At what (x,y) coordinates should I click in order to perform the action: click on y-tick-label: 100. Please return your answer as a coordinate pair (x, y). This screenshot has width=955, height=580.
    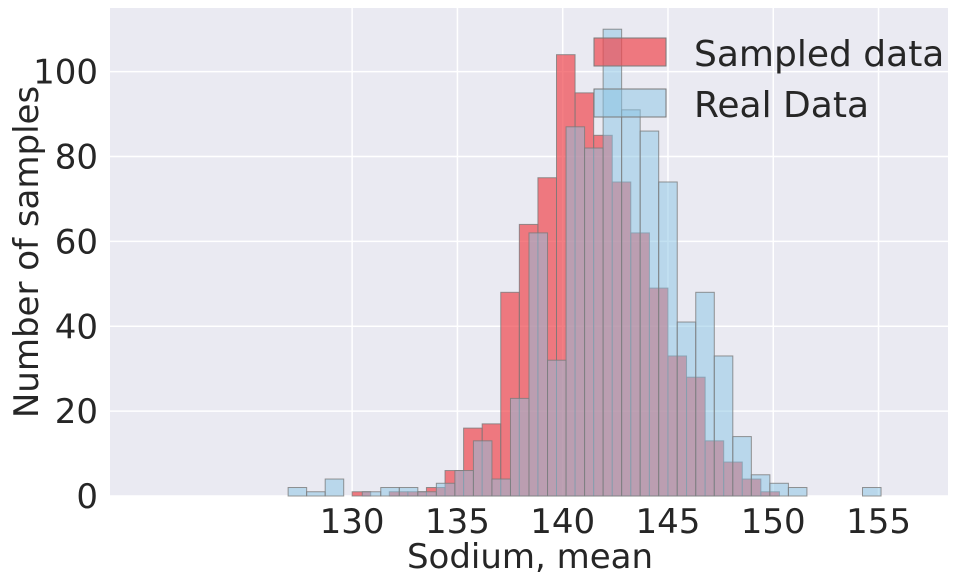
    Looking at the image, I should click on (65, 73).